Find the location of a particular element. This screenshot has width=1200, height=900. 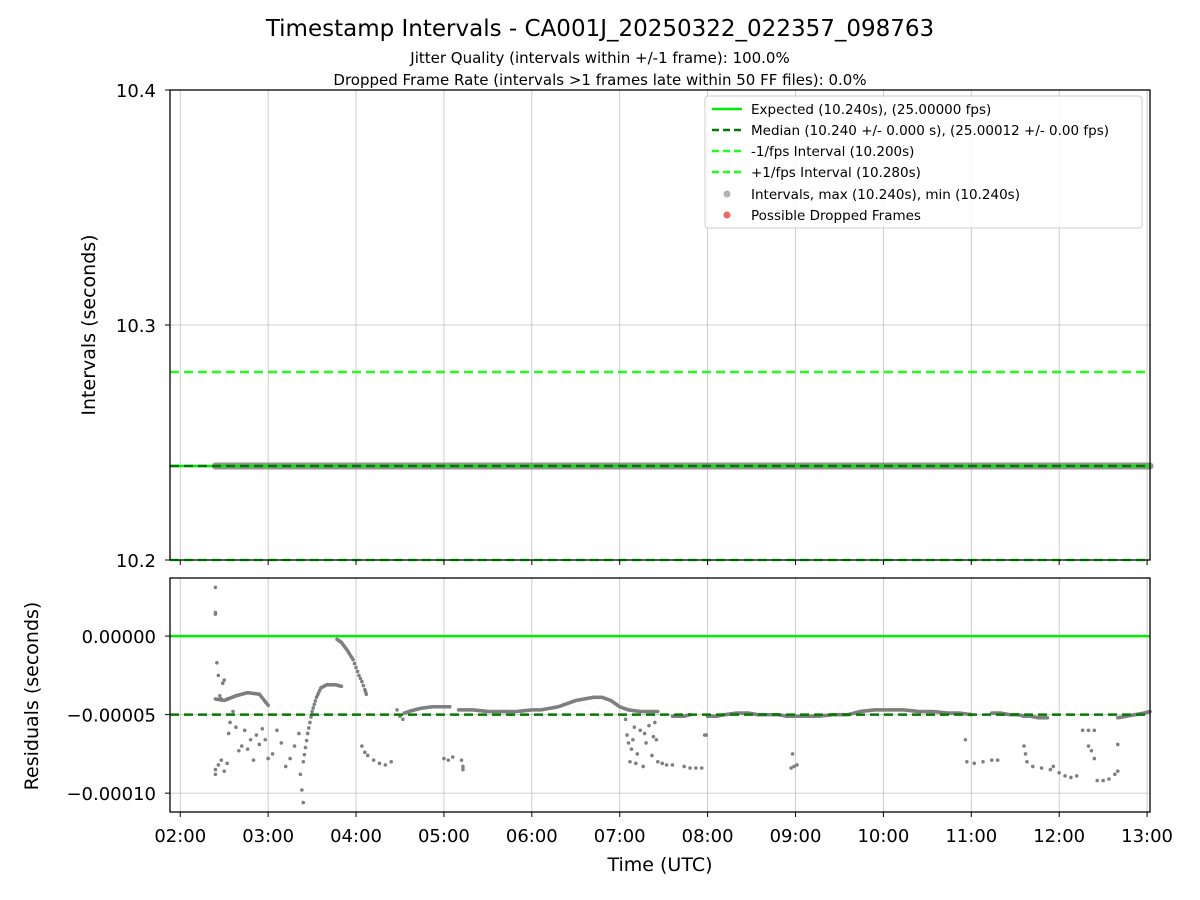

intervals-y-tick-label: 10.4 is located at coordinates (136, 91).